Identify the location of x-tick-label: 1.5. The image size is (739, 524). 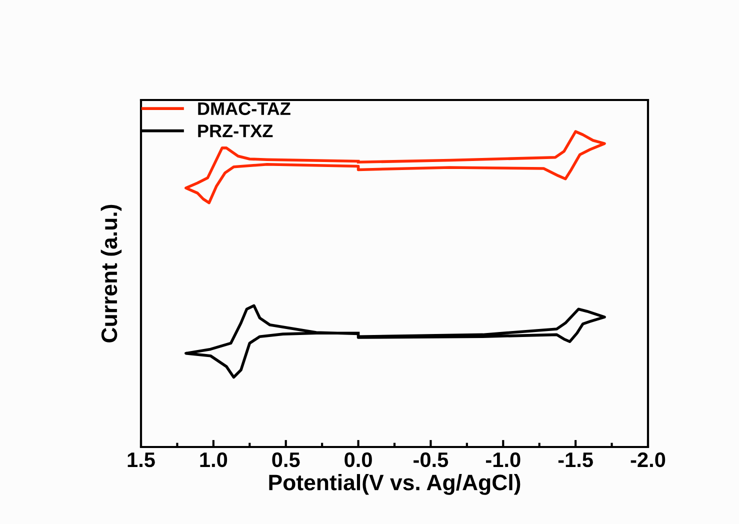
(141, 460).